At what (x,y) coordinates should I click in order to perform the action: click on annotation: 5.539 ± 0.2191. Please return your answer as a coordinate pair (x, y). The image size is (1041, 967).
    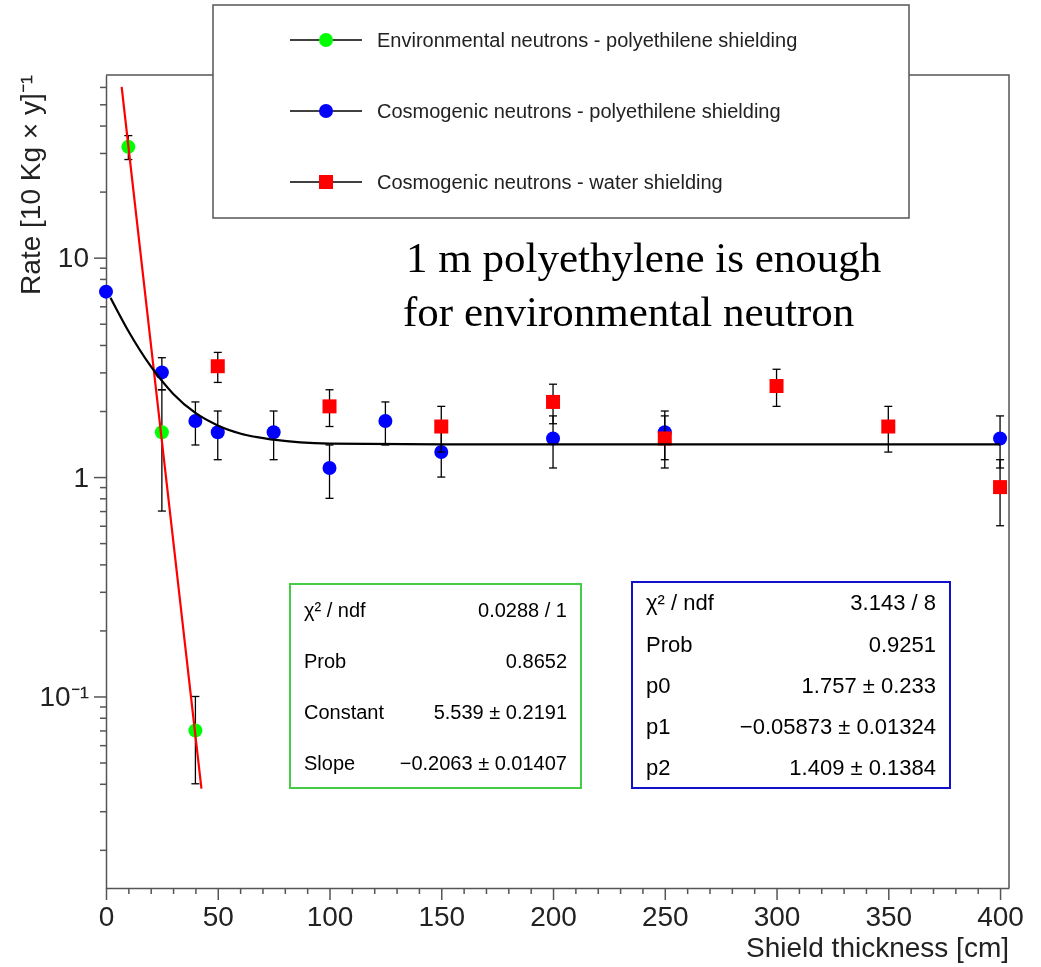
    Looking at the image, I should click on (500, 711).